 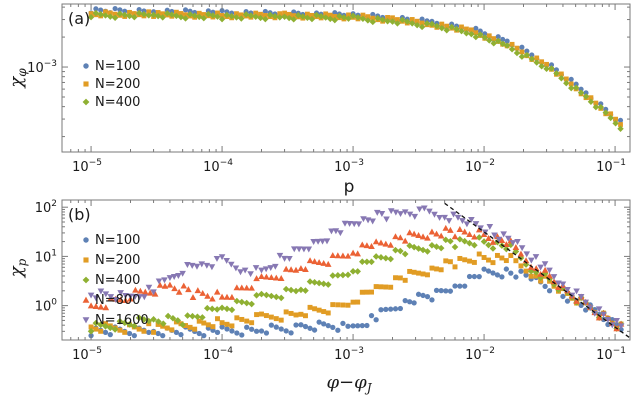 I want to click on legend-label: N=100, so click(x=117, y=66).